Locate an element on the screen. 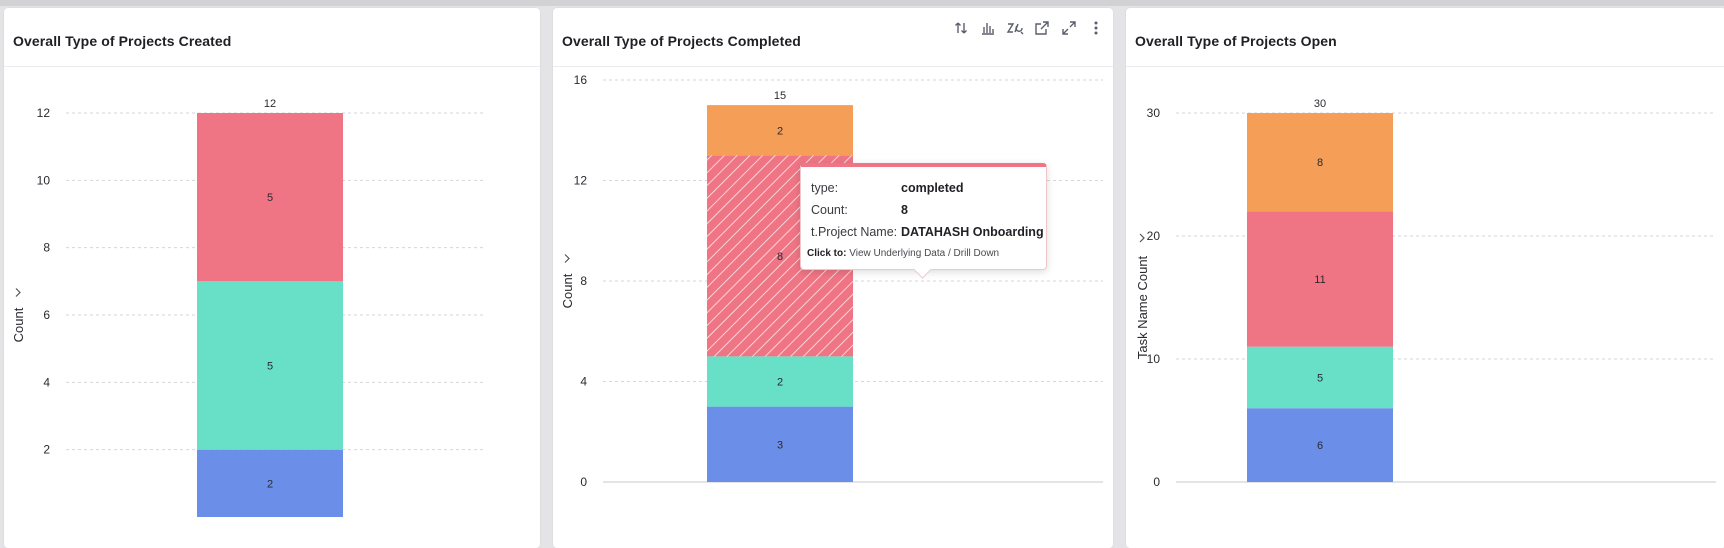 The height and width of the screenshot is (548, 1724). panel-title: Overall Type of Projects Created is located at coordinates (122, 41).